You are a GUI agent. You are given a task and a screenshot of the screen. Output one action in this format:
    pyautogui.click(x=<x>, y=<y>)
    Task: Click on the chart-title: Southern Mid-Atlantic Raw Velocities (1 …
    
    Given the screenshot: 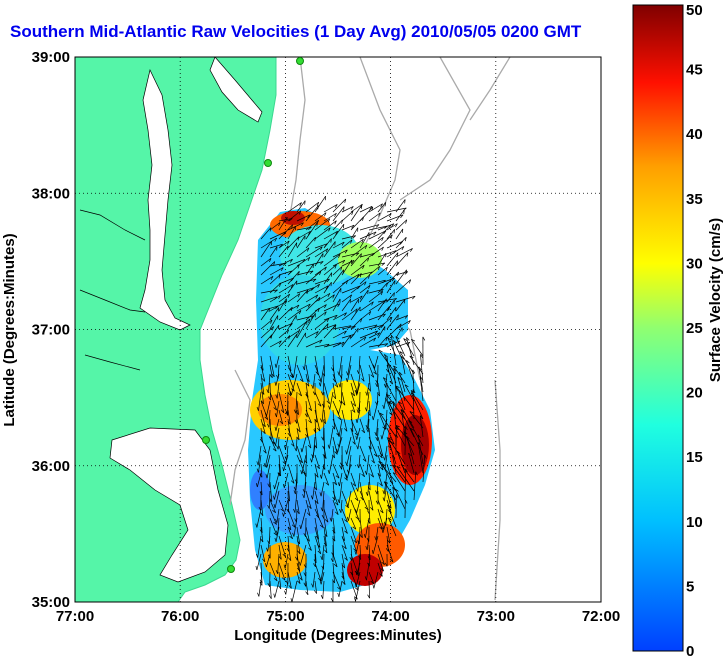 What is the action you would take?
    pyautogui.click(x=296, y=31)
    